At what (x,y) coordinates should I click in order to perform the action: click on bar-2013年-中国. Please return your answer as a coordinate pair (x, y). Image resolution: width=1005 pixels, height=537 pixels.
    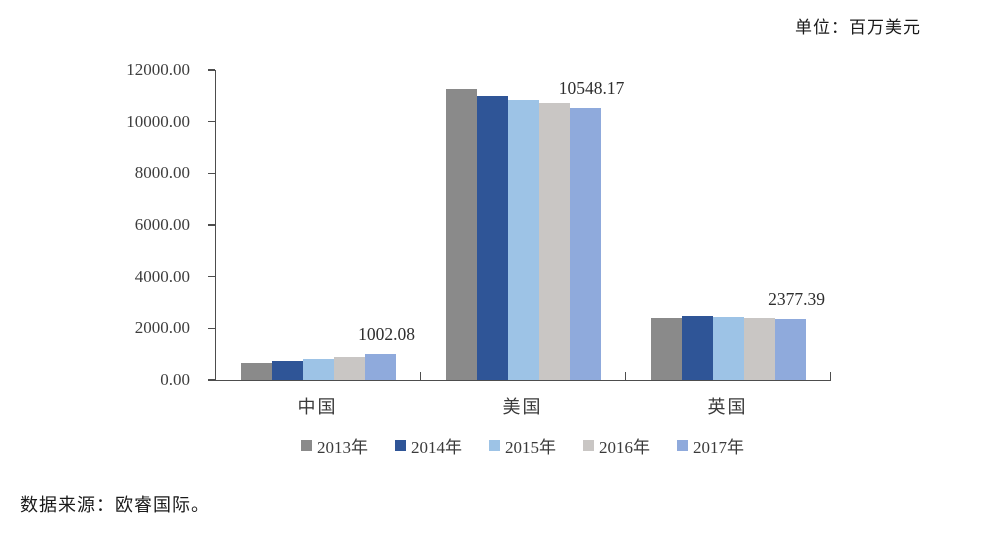
    Looking at the image, I should click on (256, 371).